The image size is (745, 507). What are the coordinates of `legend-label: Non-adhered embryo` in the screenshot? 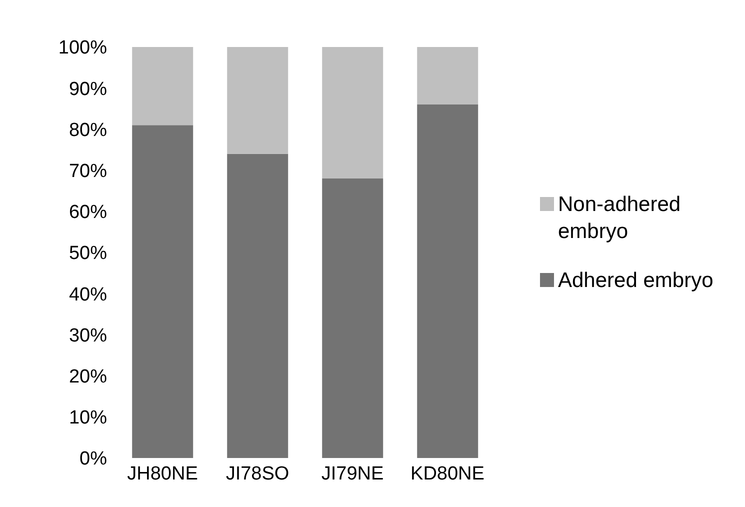 It's located at (620, 218).